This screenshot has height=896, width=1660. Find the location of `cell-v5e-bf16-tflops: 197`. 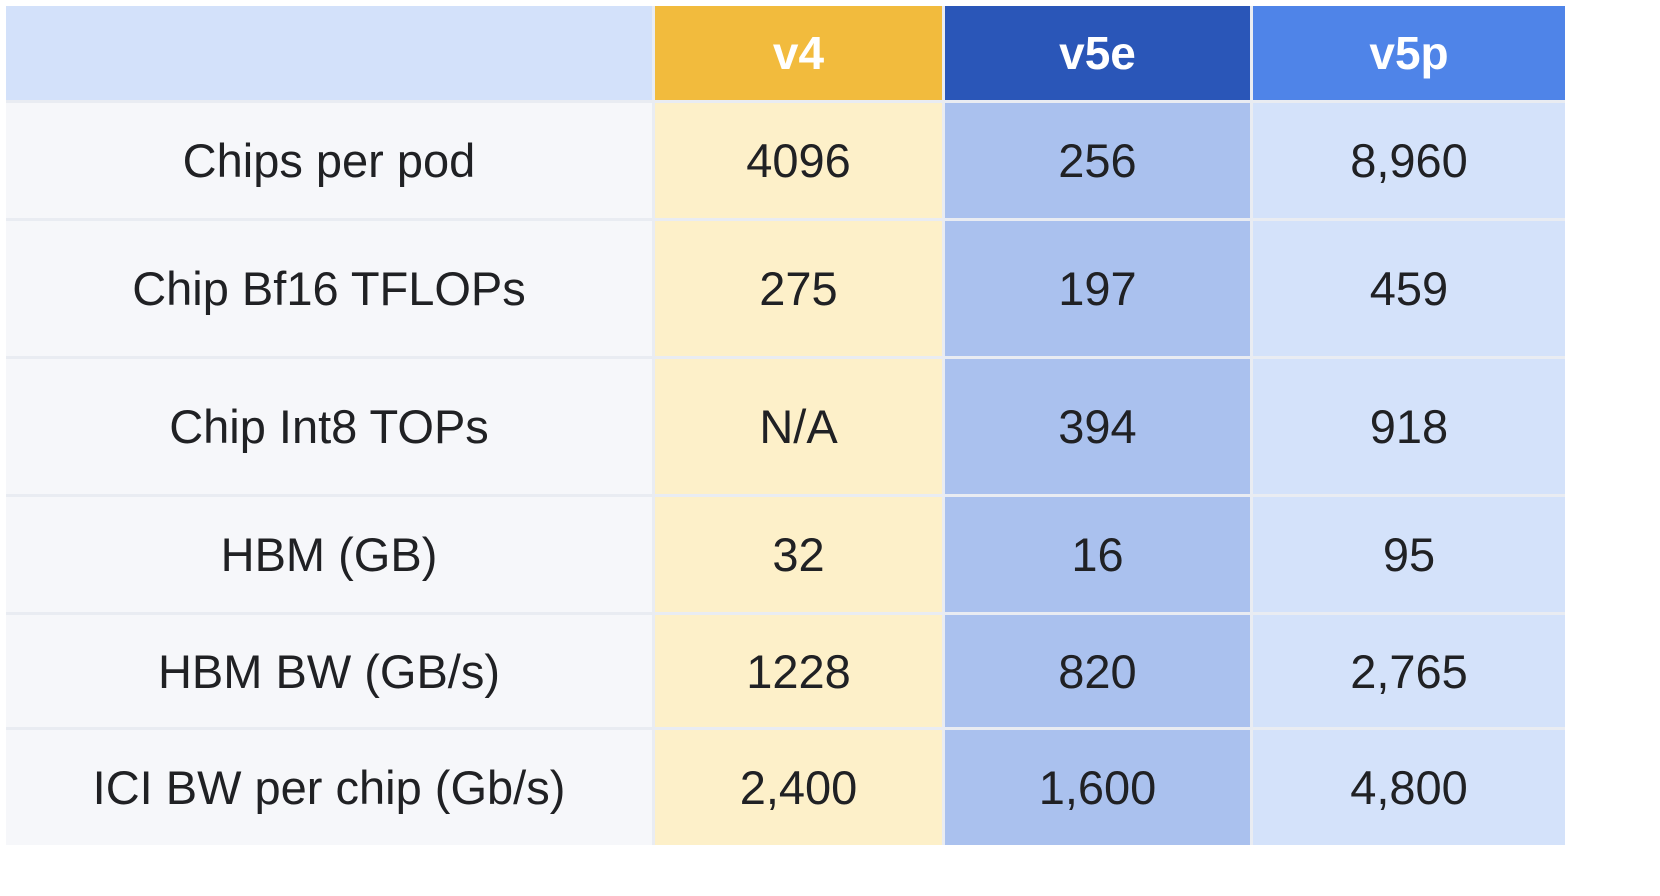

cell-v5e-bf16-tflops: 197 is located at coordinates (1097, 288).